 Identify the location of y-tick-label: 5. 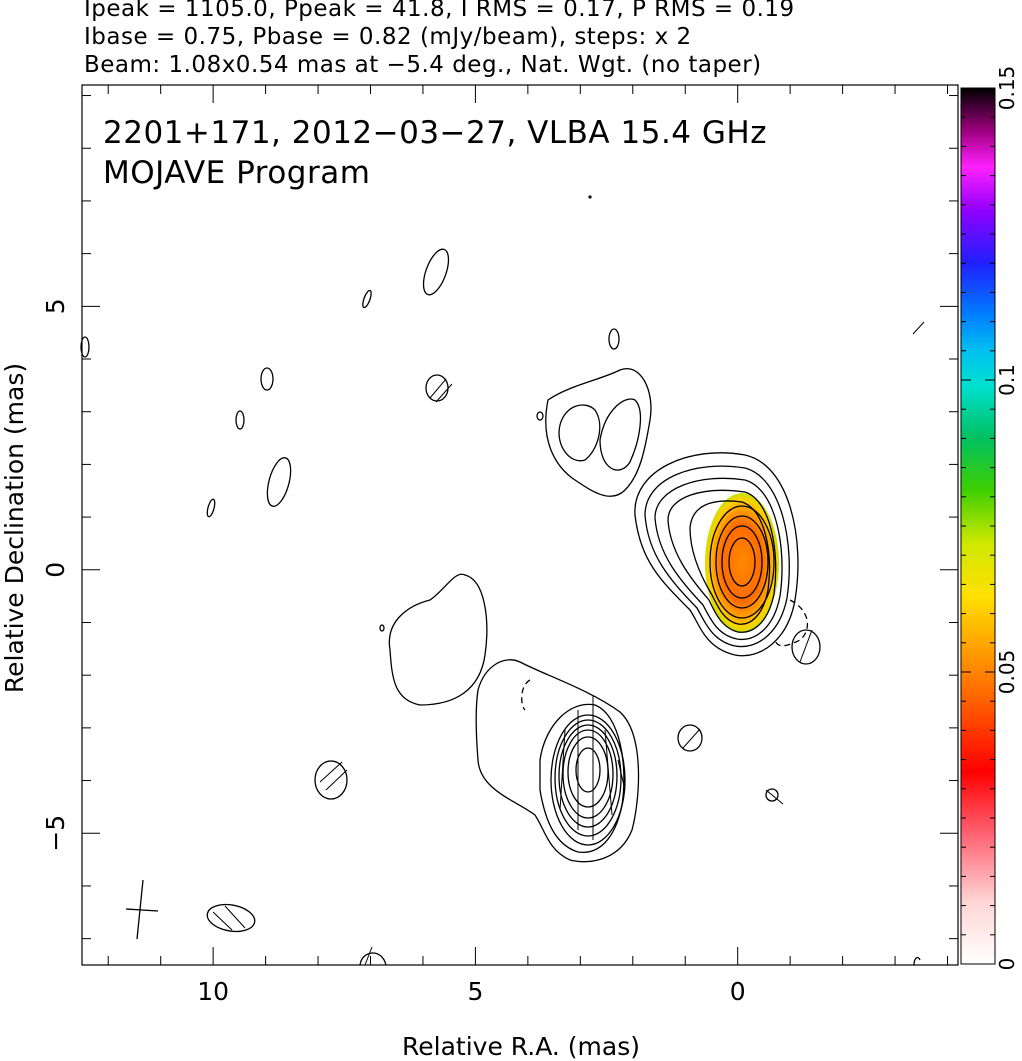
(55, 306).